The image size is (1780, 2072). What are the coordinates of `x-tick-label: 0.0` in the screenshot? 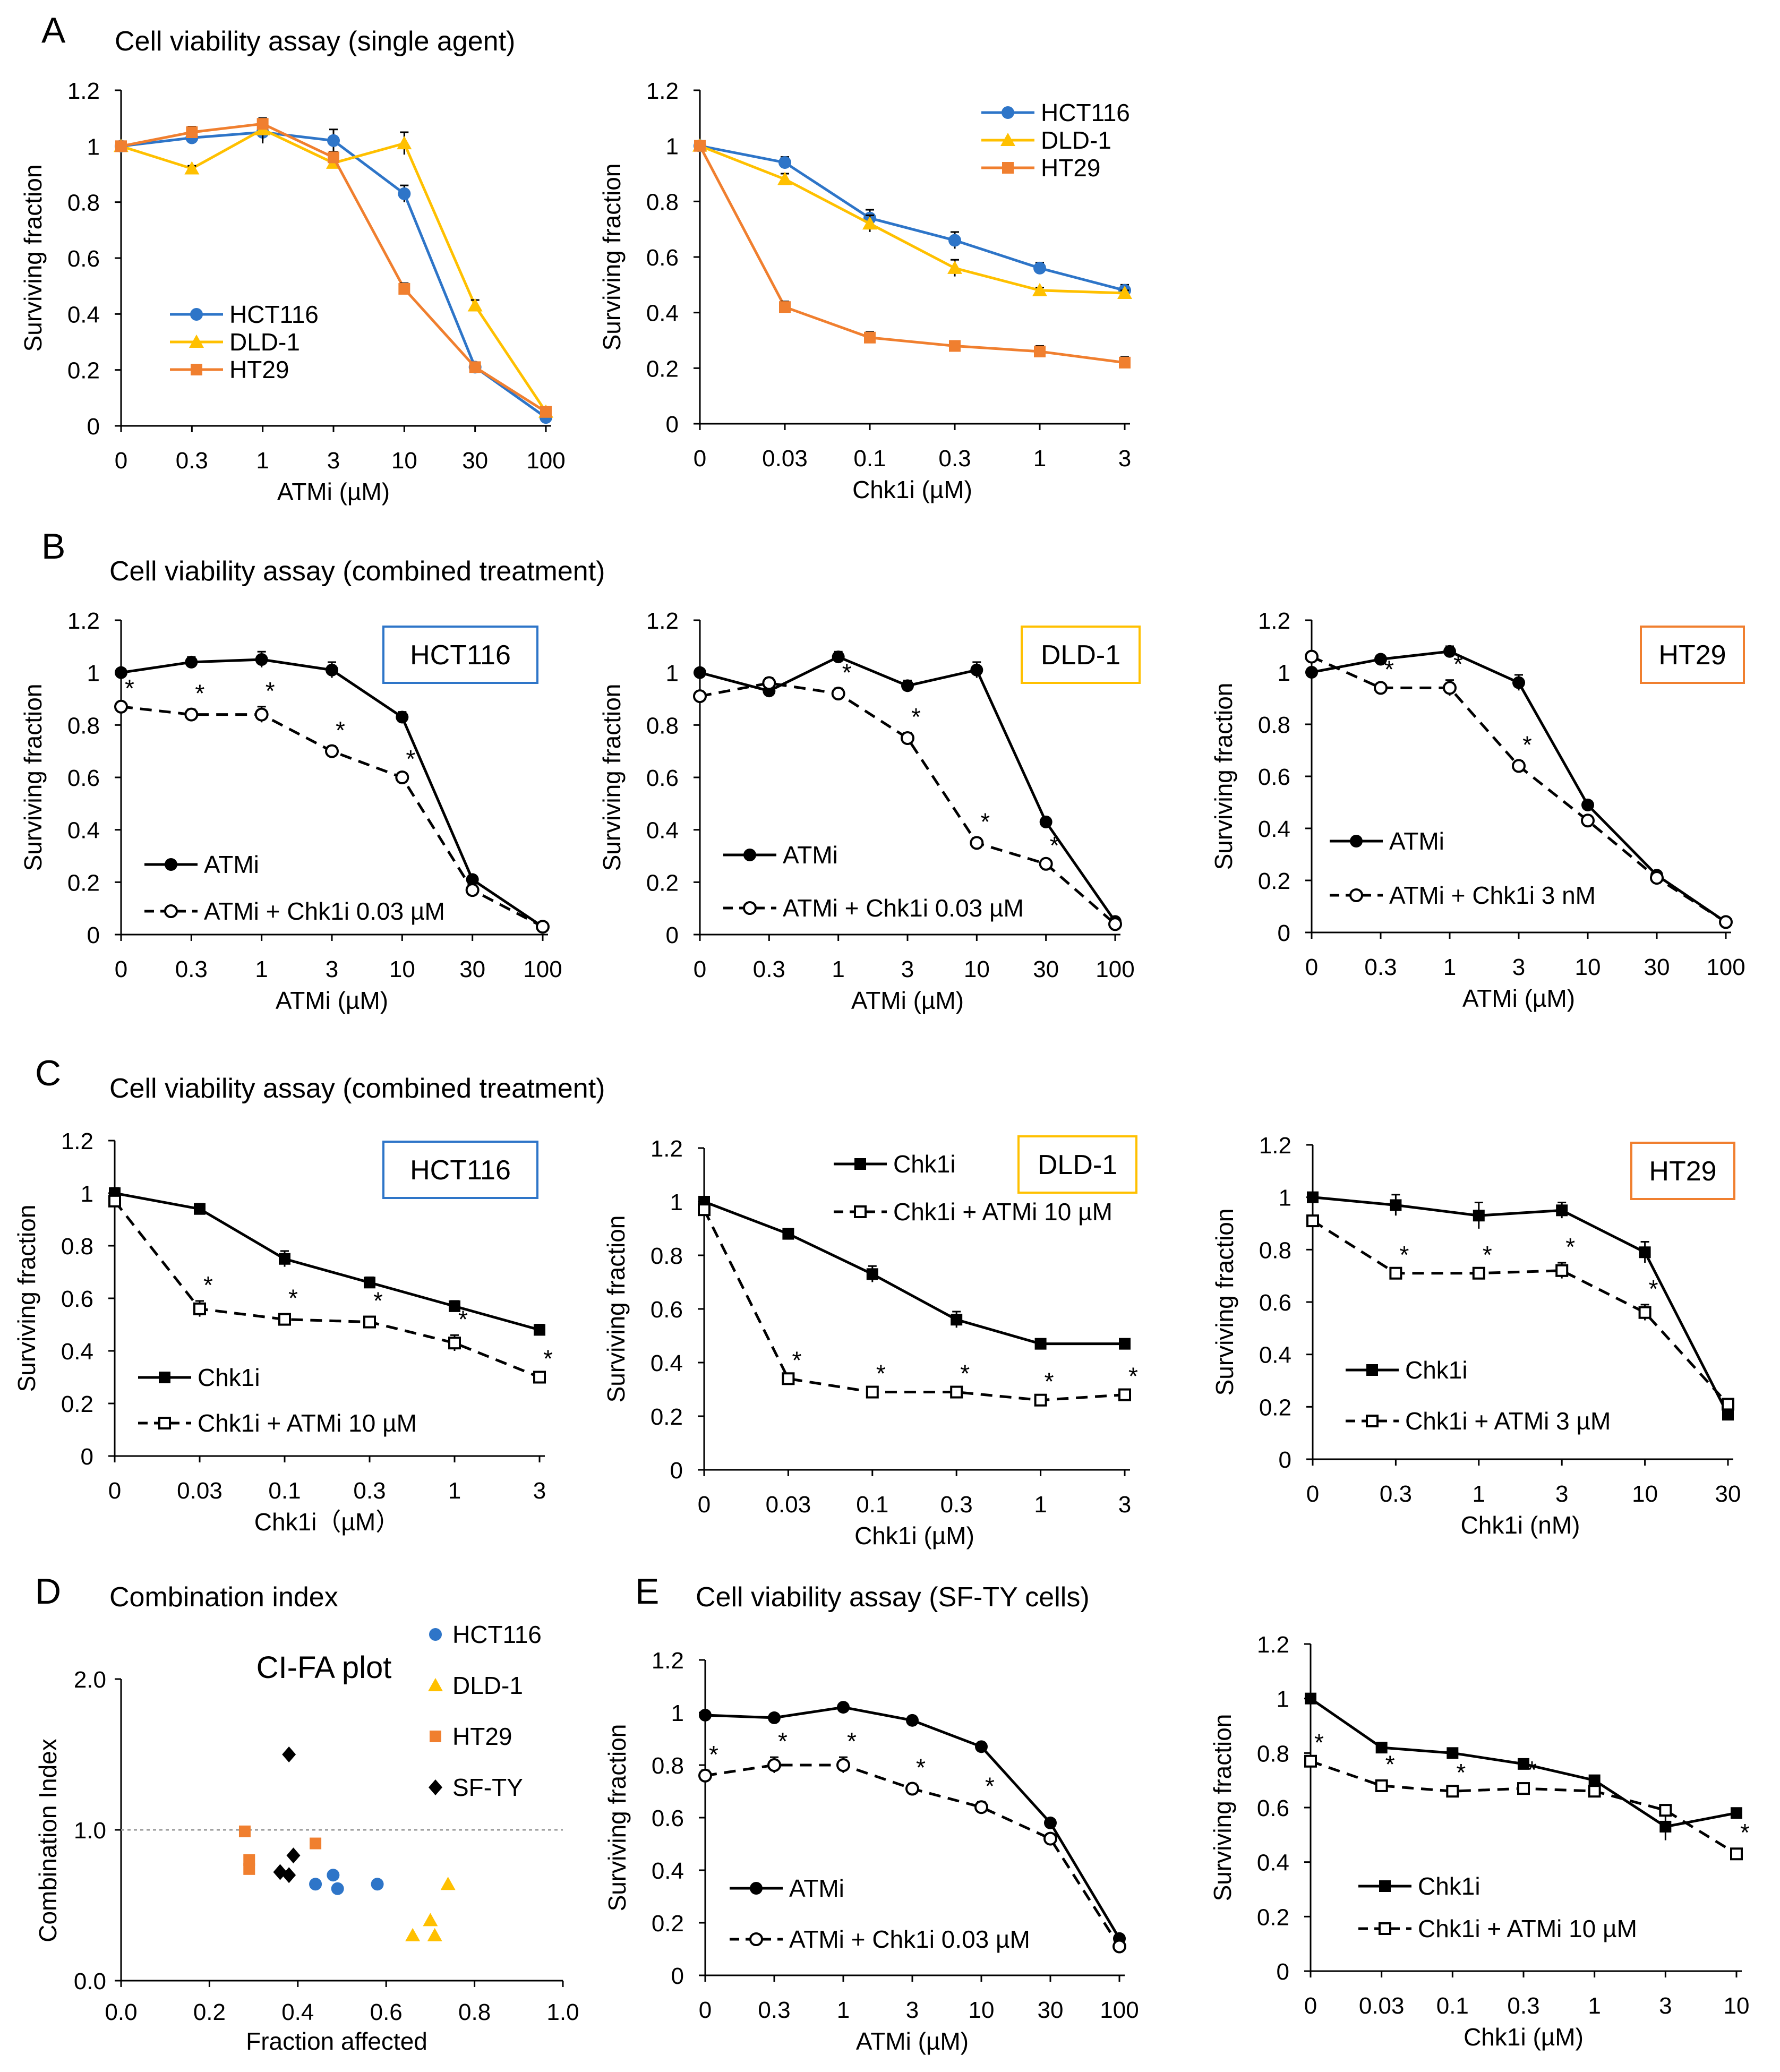 It's located at (121, 2012).